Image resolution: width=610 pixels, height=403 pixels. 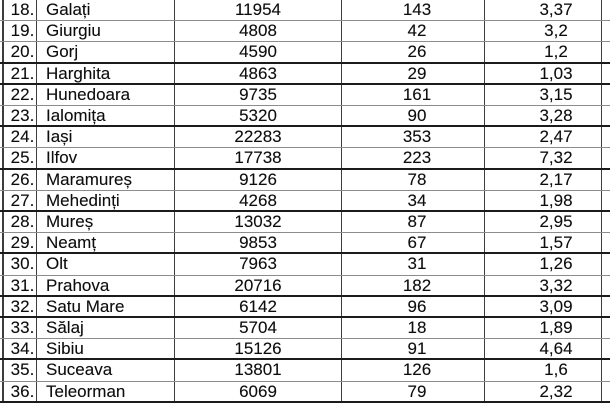 What do you see at coordinates (106, 116) in the screenshot?
I see `county-name-cell: Ialomița` at bounding box center [106, 116].